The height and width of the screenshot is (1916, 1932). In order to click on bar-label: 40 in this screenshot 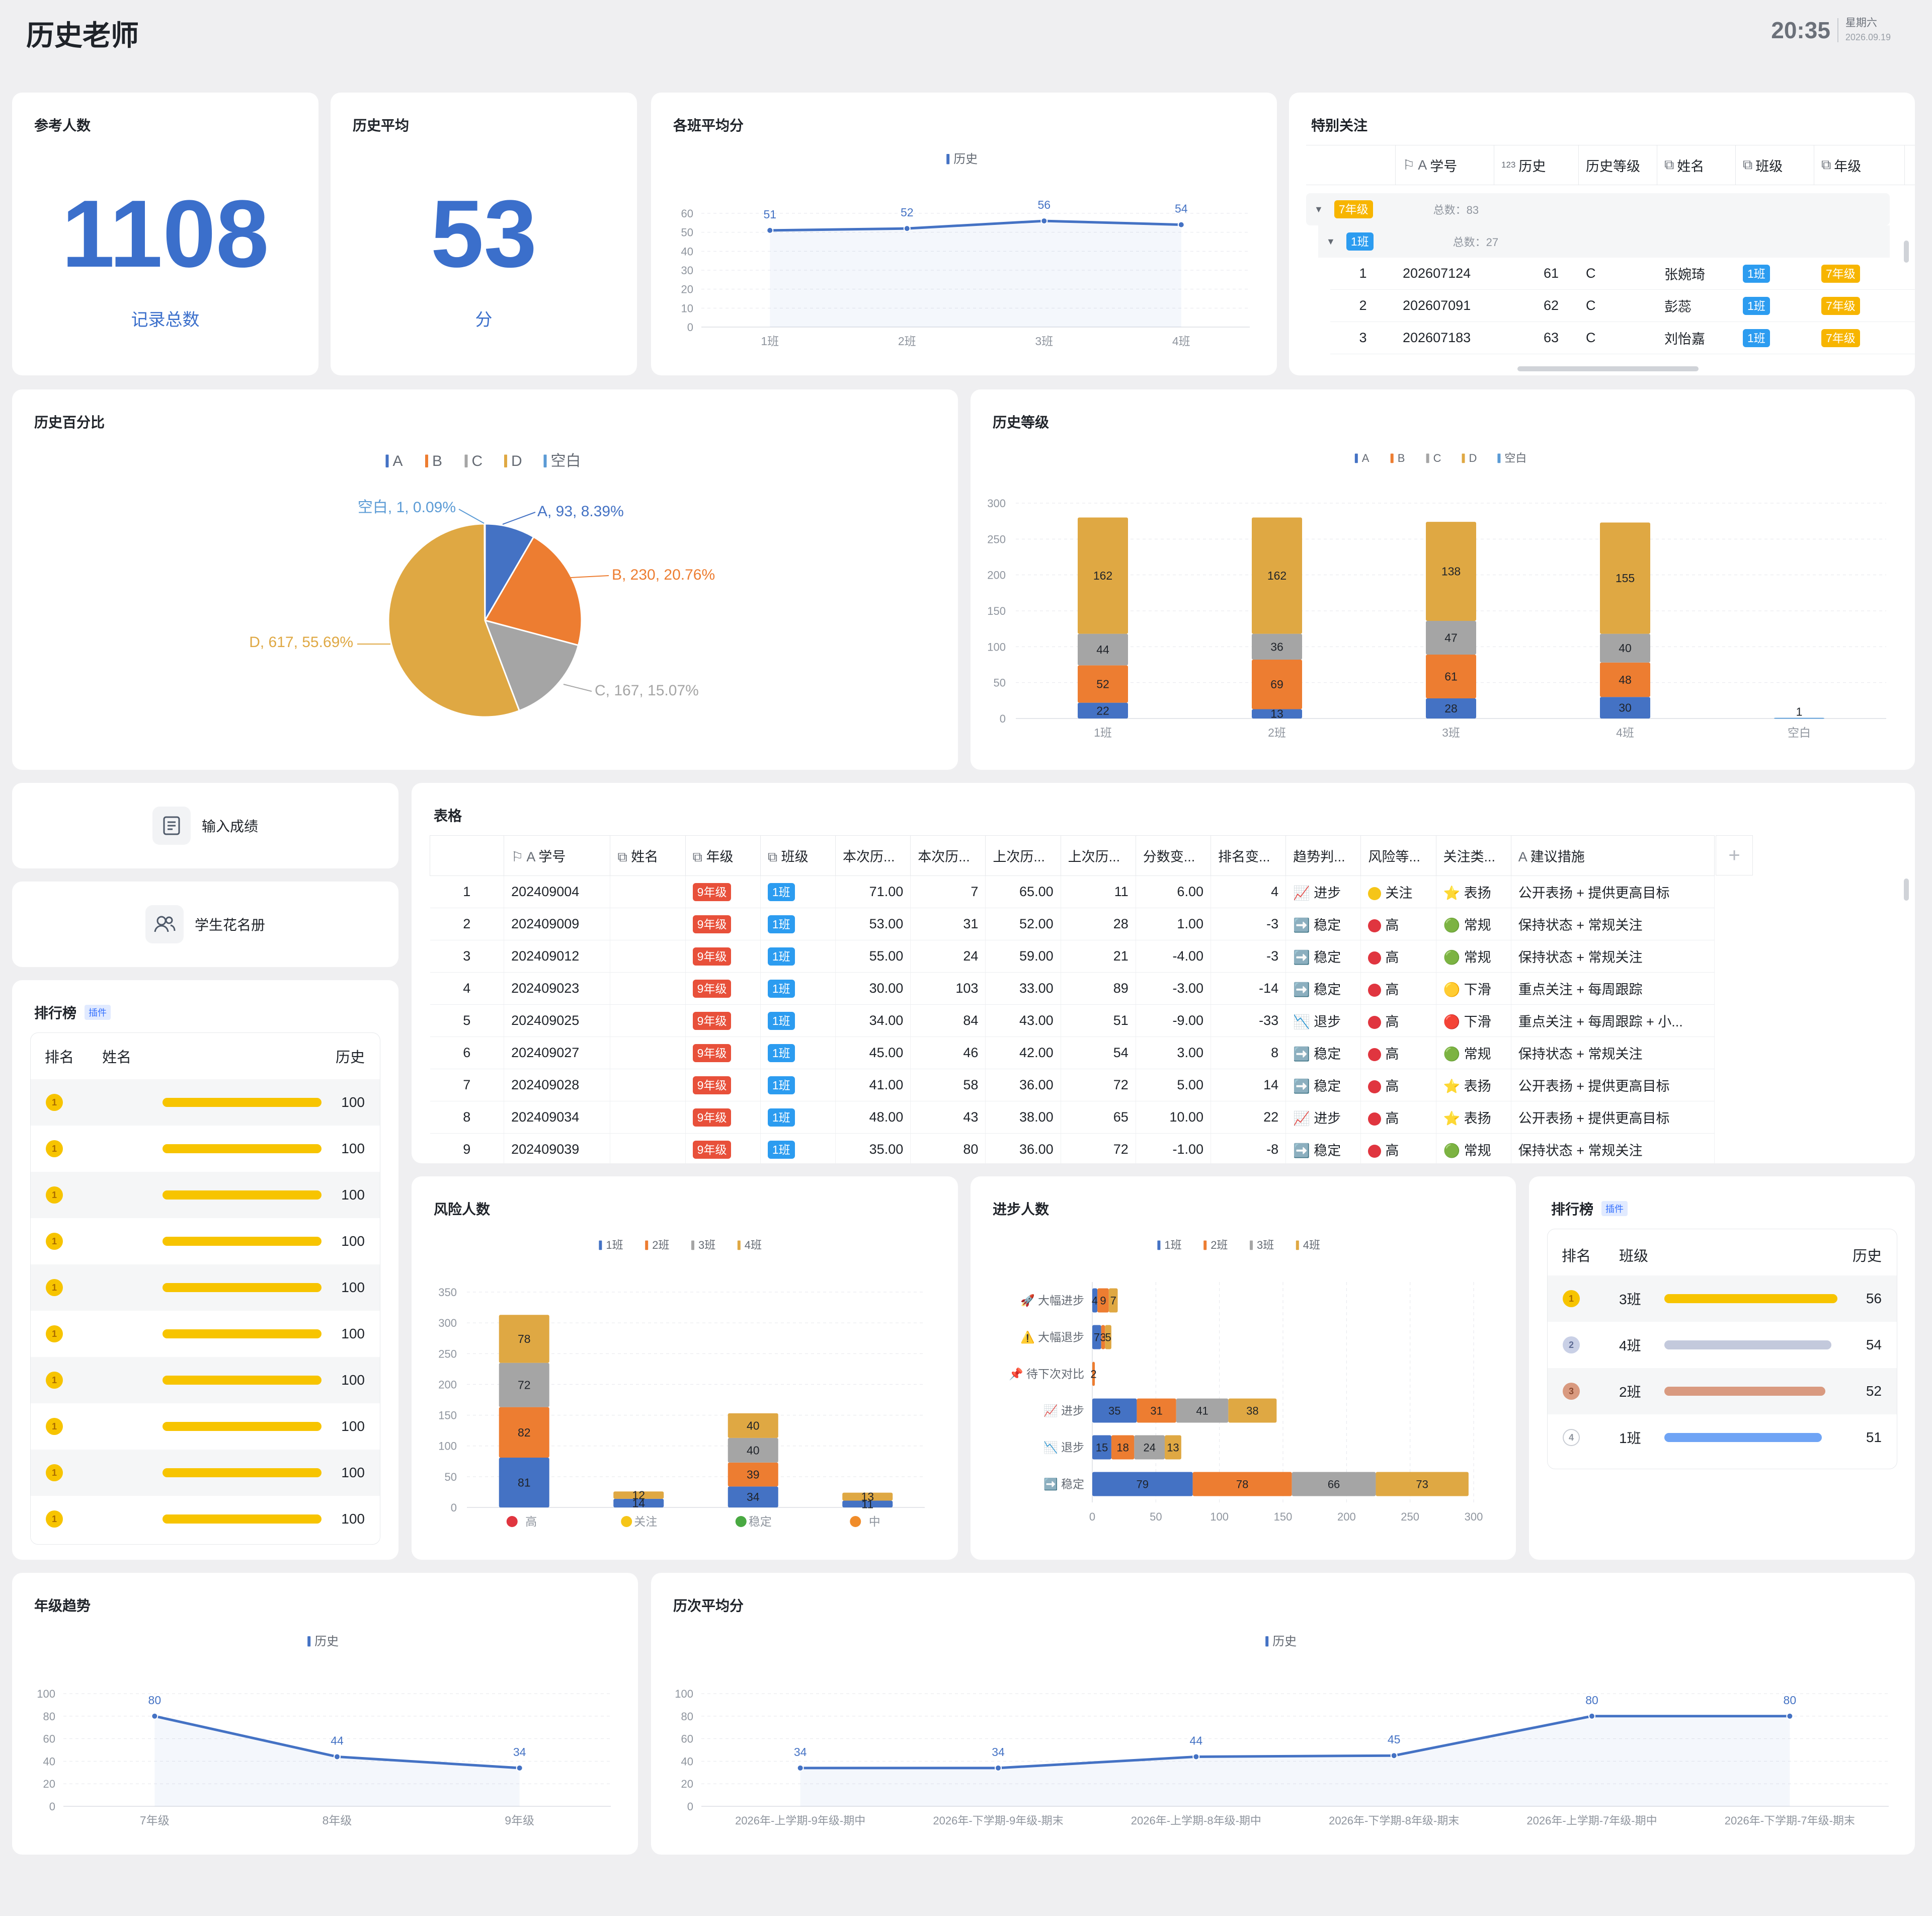, I will do `click(753, 1425)`.